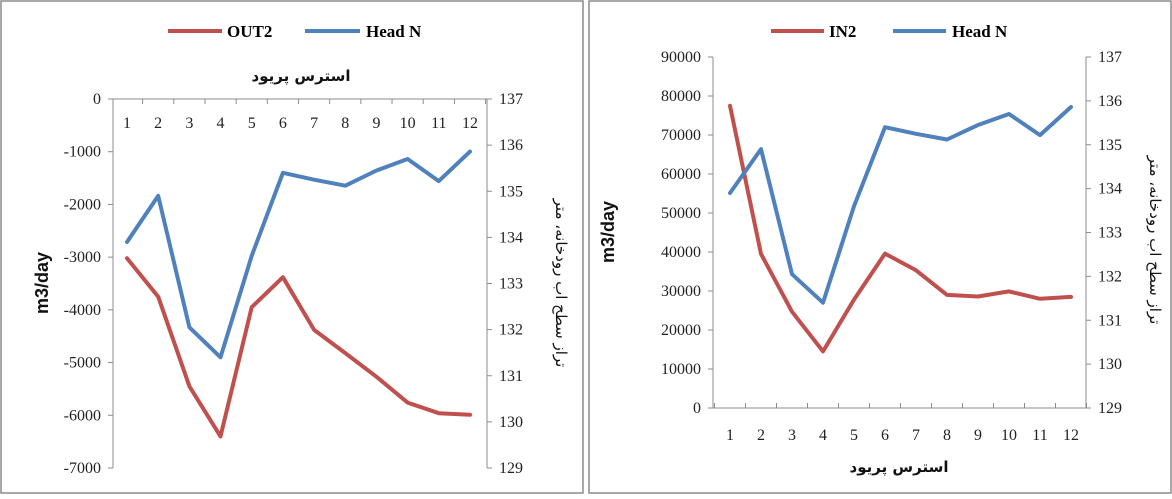 The height and width of the screenshot is (499, 1172). I want to click on c0-y2tick-label-6: 131, so click(511, 376).